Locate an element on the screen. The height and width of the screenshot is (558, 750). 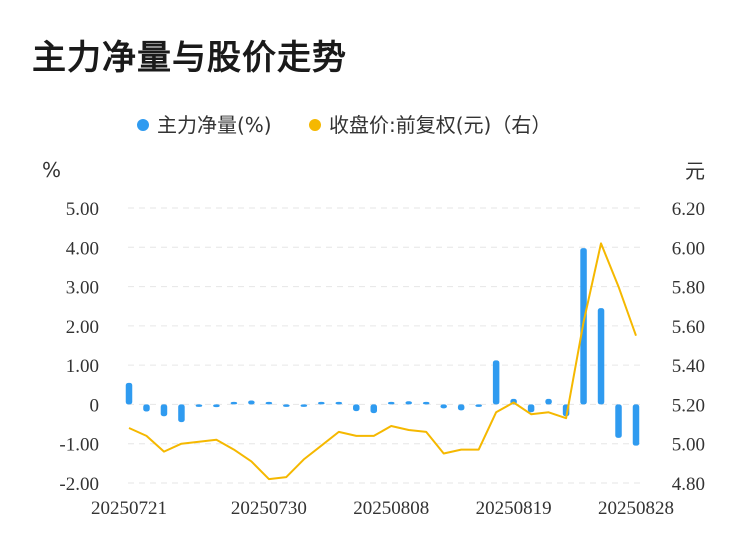
x-tick-label: 20250730 is located at coordinates (269, 508).